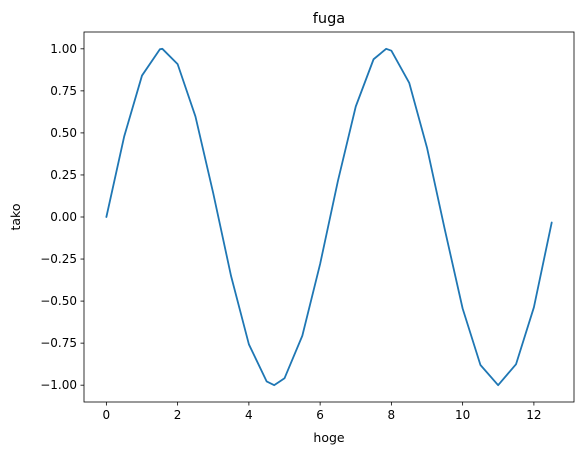 This screenshot has width=587, height=455. I want to click on y-axis-ticks: −1.00 −0.75 −0.50 −0.25 0.00 0.25 0.50 0.75 1.00, so click(62, 217).